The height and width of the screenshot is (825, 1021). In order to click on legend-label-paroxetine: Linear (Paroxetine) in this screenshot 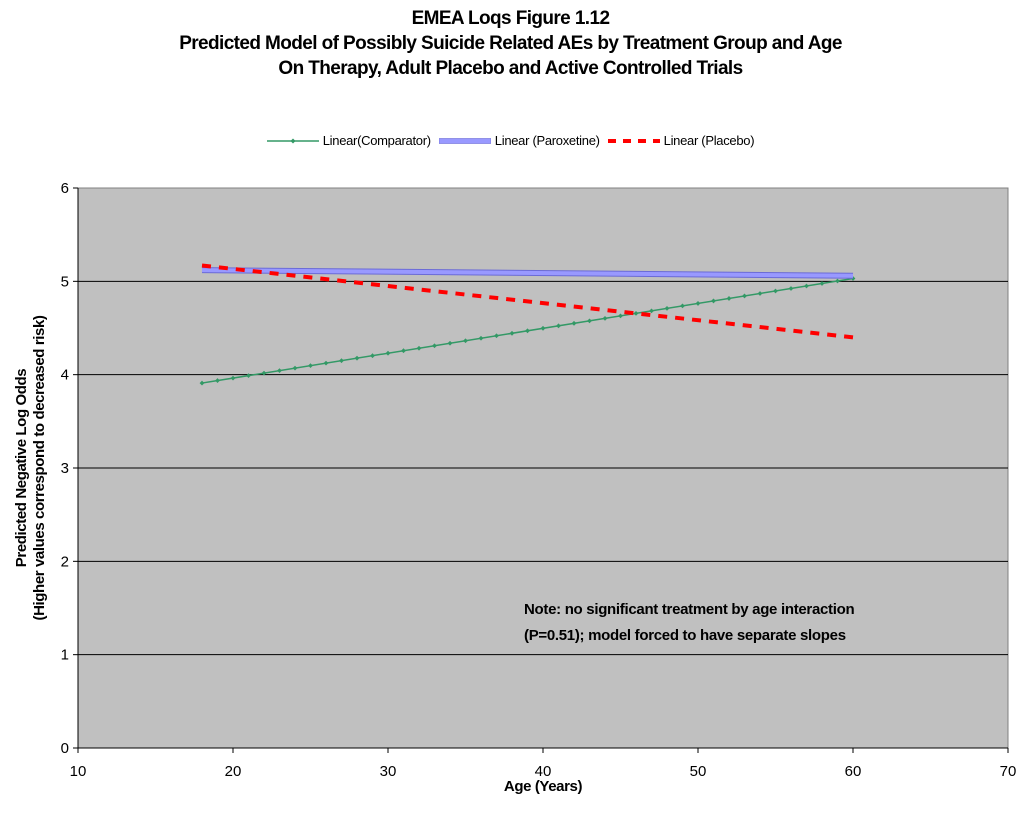, I will do `click(547, 140)`.